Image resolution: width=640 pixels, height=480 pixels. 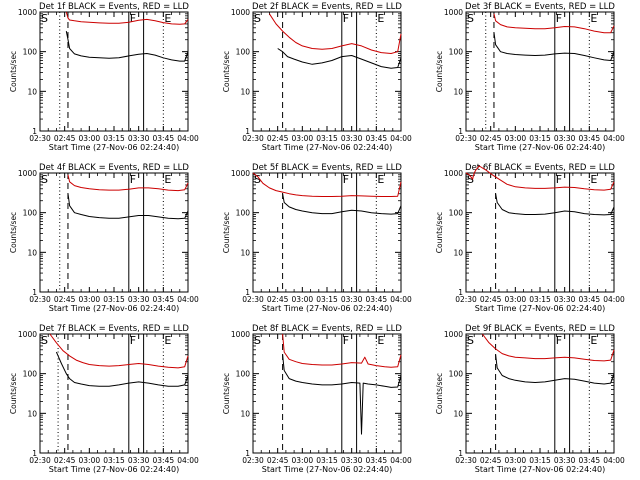 I want to click on plot-title: Det 9f BLACK = Events, RED = LLD, so click(x=540, y=329).